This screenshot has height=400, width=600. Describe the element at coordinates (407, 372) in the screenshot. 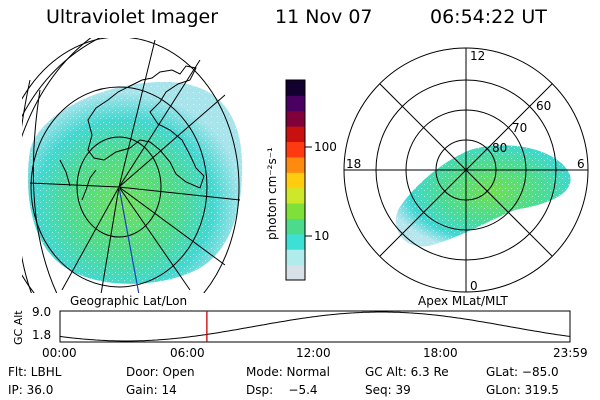

I see `info-gc-alt: GC Alt: 6.3 Re` at that location.